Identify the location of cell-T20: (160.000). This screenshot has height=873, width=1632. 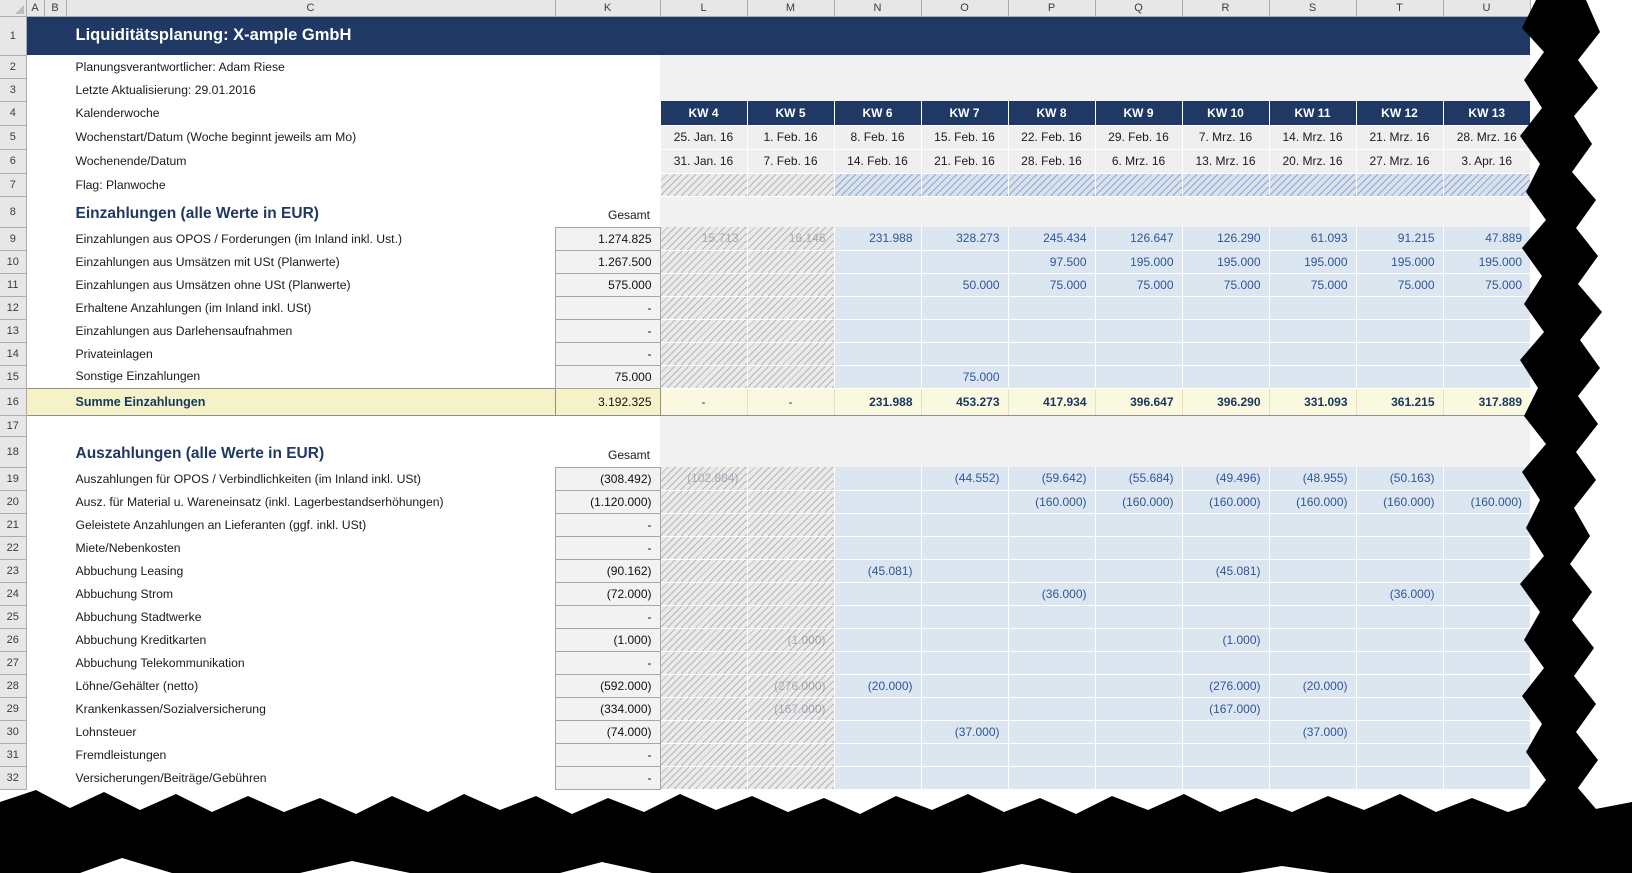
(1399, 502).